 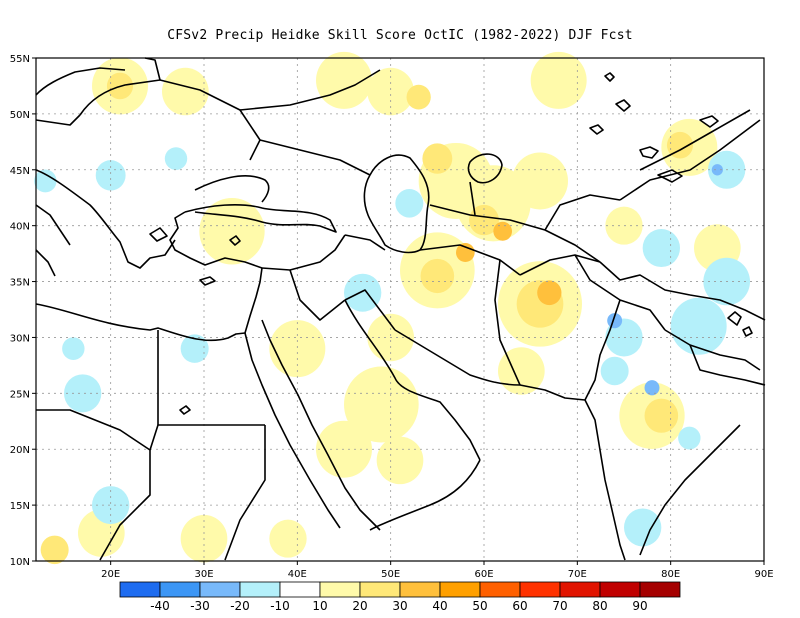 I want to click on colorbar: -40 -30 -20 -10 10 20 30 40 50 60 70 80 90, so click(x=400, y=597).